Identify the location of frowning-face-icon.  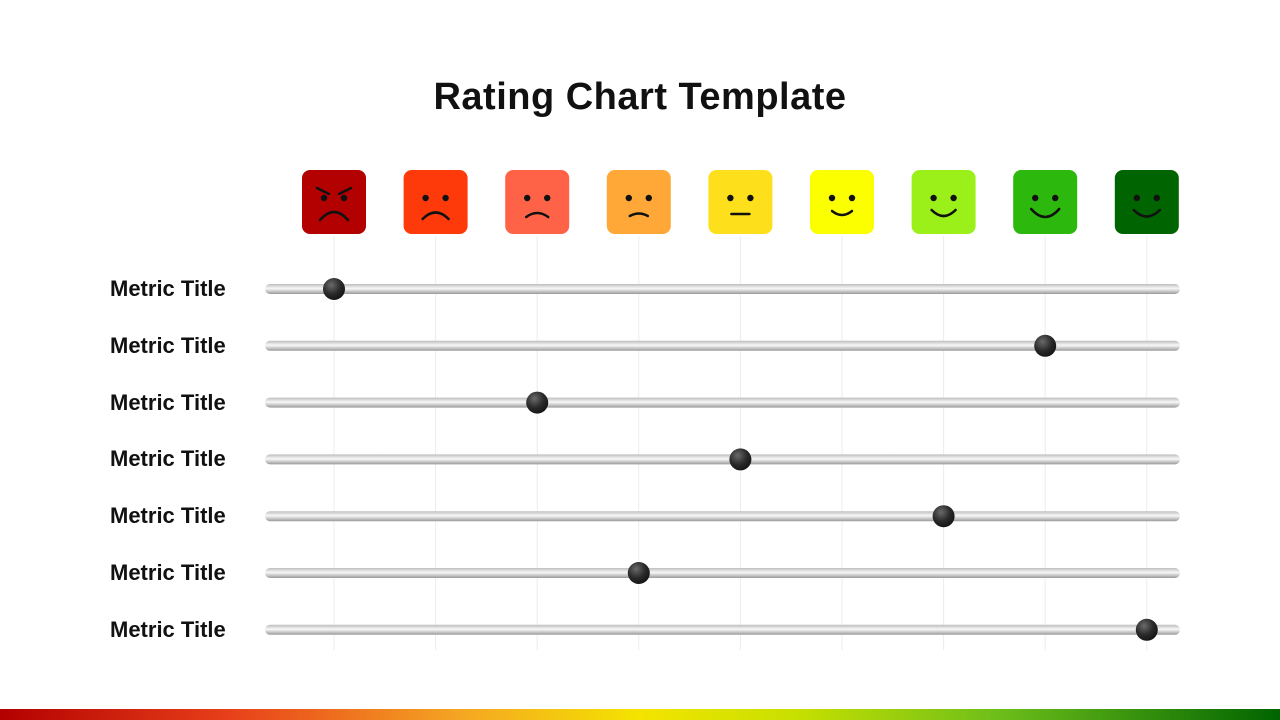
(537, 202).